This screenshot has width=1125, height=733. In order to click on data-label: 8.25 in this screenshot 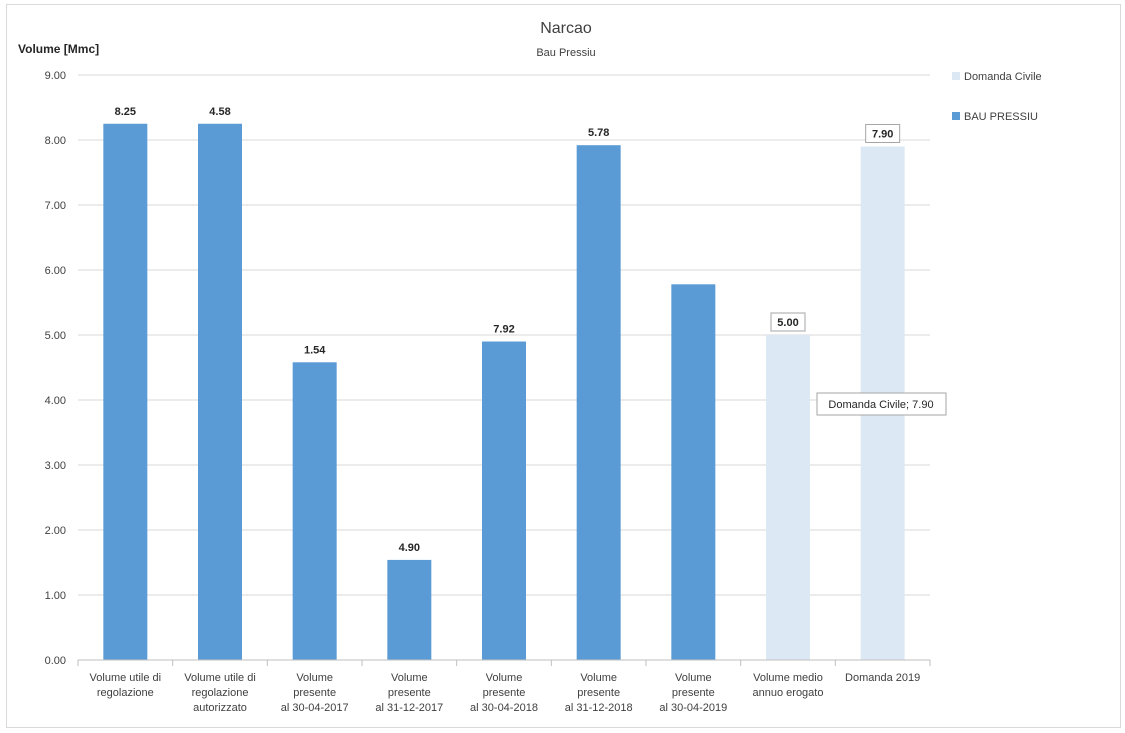, I will do `click(125, 112)`.